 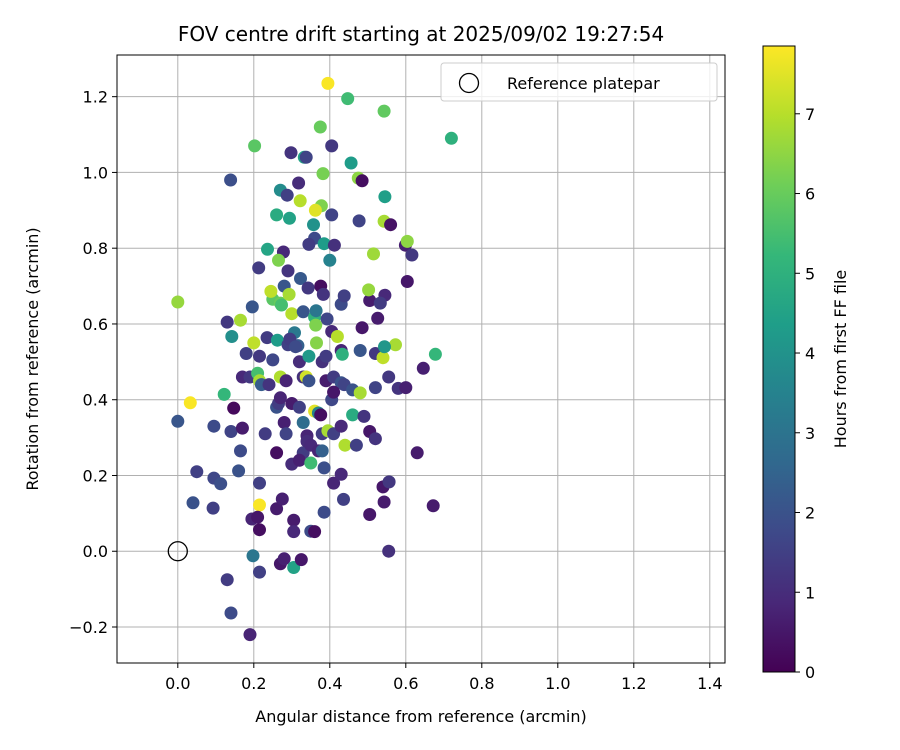 I want to click on colorbar-tick-label: 7, so click(x=810, y=114).